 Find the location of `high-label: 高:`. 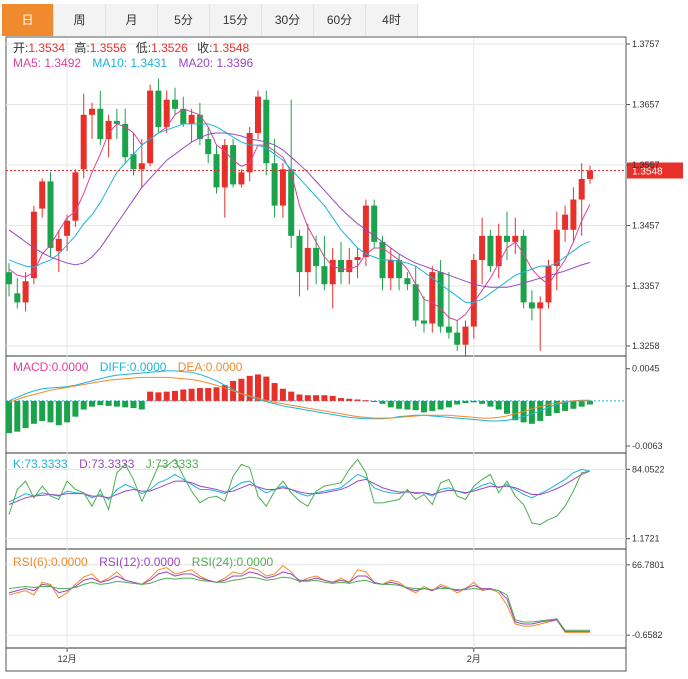

high-label: 高: is located at coordinates (81, 47).